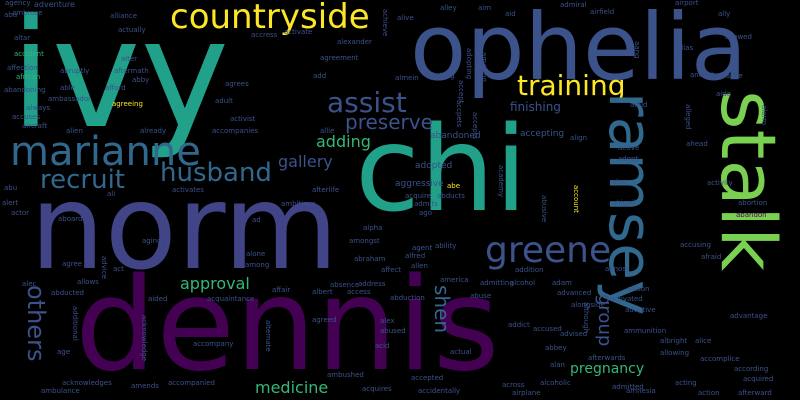 This screenshot has width=800, height=400. What do you see at coordinates (389, 122) in the screenshot?
I see `word-preserve: preserve` at bounding box center [389, 122].